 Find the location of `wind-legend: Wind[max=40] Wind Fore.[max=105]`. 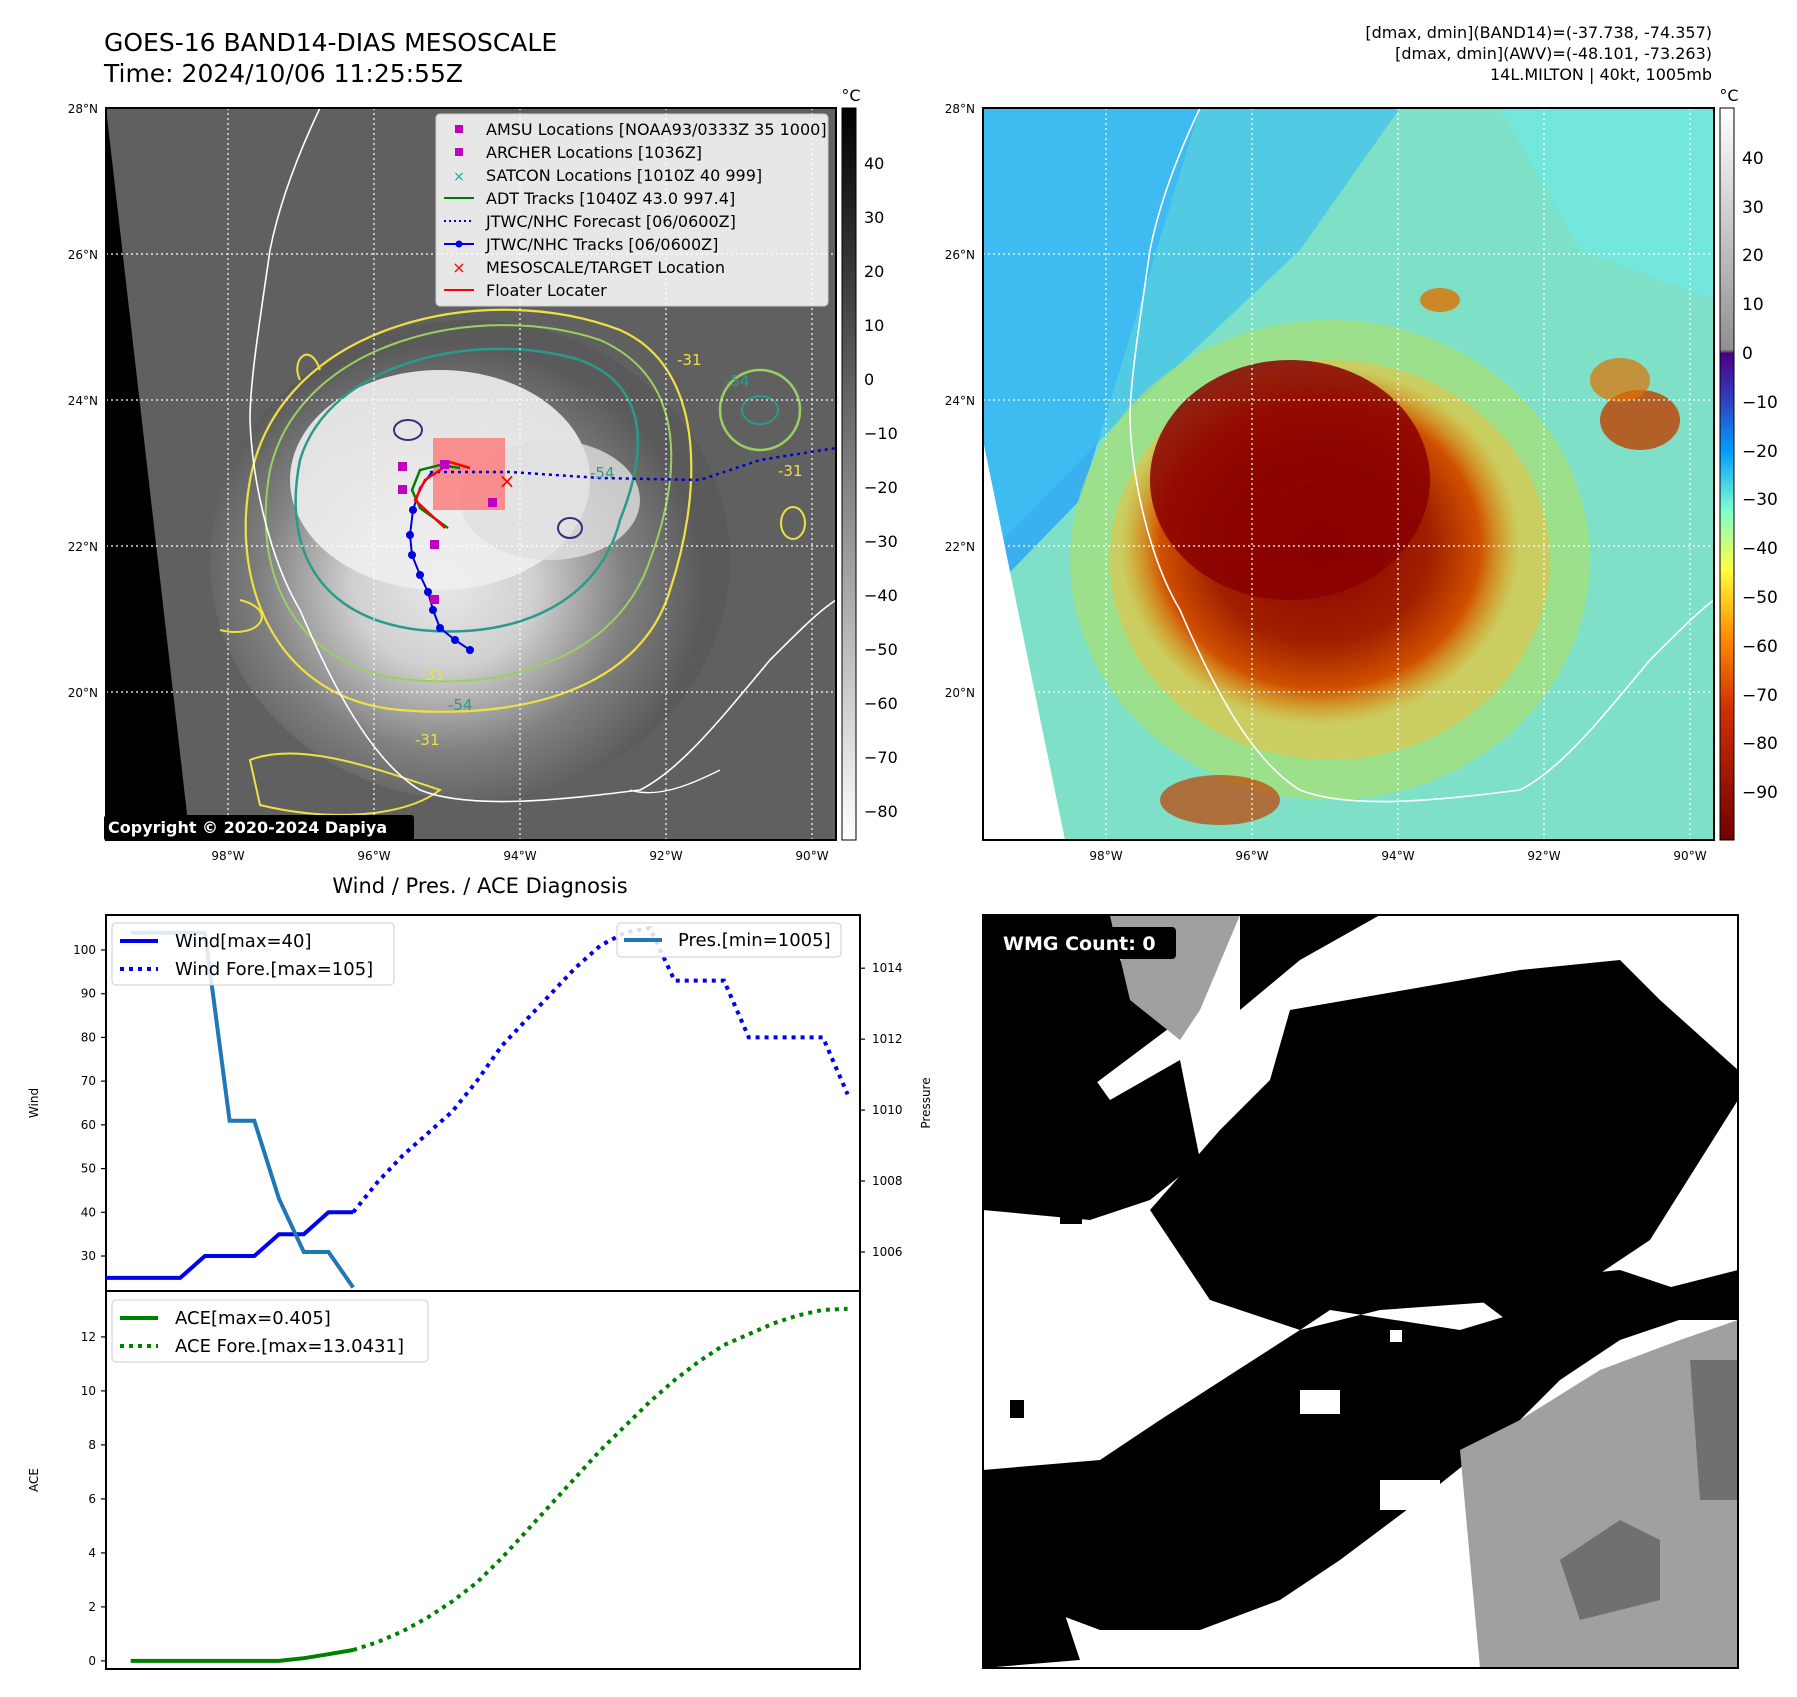

wind-legend: Wind[max=40] Wind Fore.[max=105] is located at coordinates (253, 954).